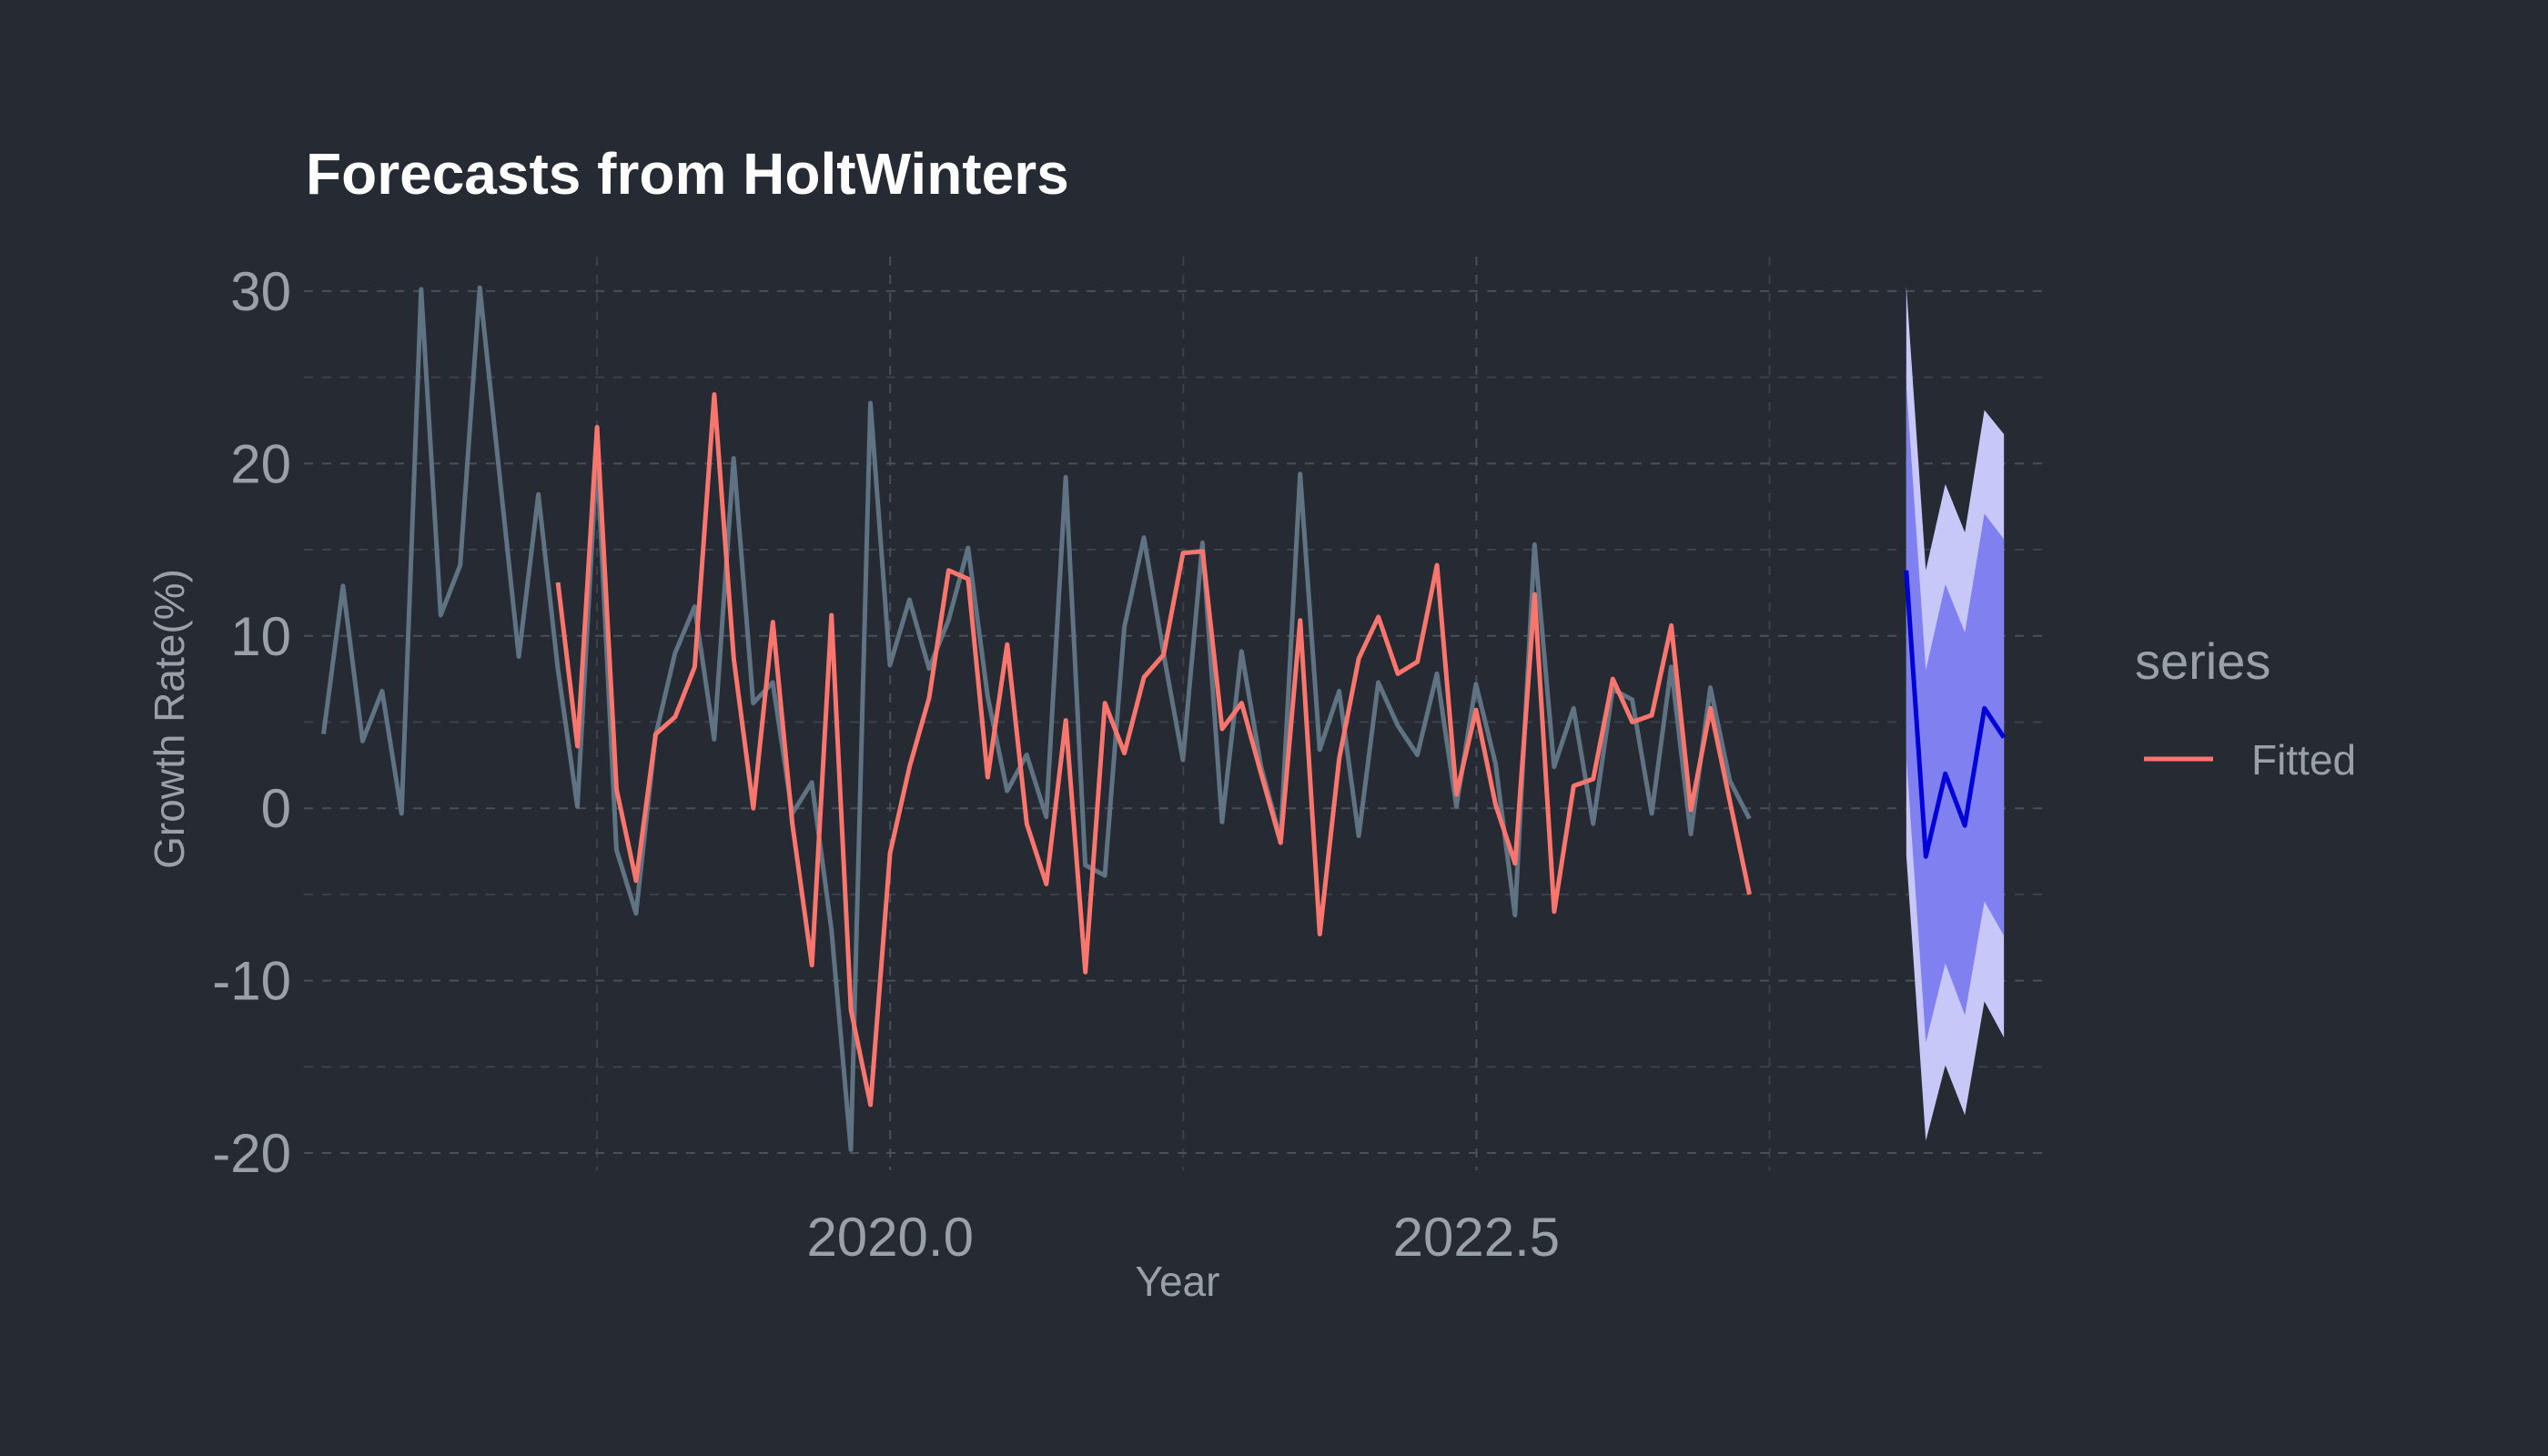  I want to click on y-tick-label: -20, so click(252, 1154).